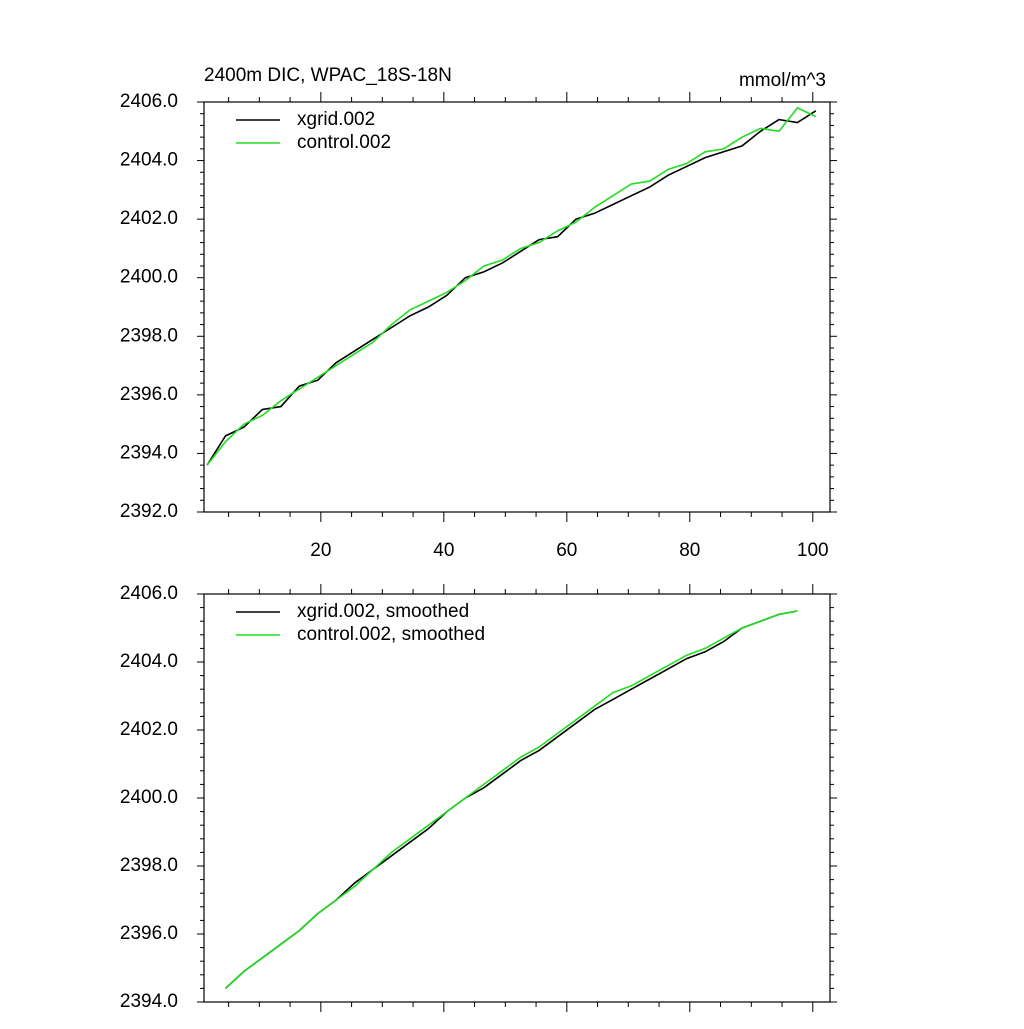  Describe the element at coordinates (336, 119) in the screenshot. I see `legend-label: xgrid.002` at that location.